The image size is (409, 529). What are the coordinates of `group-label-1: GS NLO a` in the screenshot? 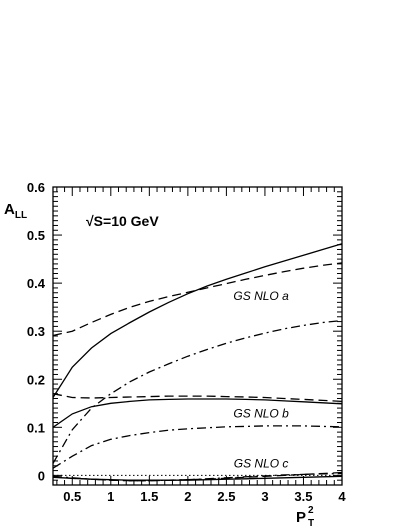 It's located at (261, 296).